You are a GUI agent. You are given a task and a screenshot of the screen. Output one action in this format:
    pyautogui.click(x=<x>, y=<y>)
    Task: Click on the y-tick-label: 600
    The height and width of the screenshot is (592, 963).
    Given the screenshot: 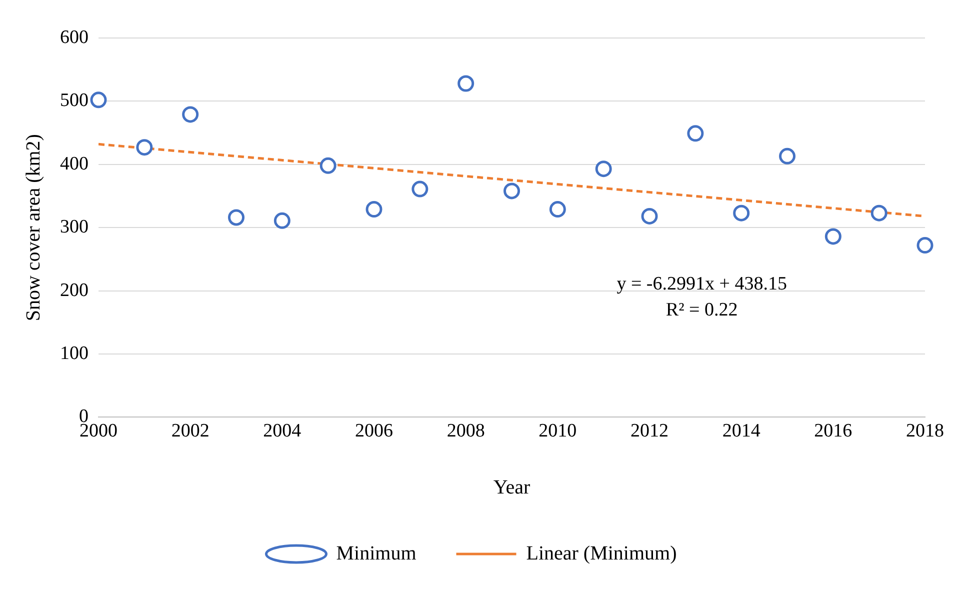 What is the action you would take?
    pyautogui.click(x=74, y=37)
    